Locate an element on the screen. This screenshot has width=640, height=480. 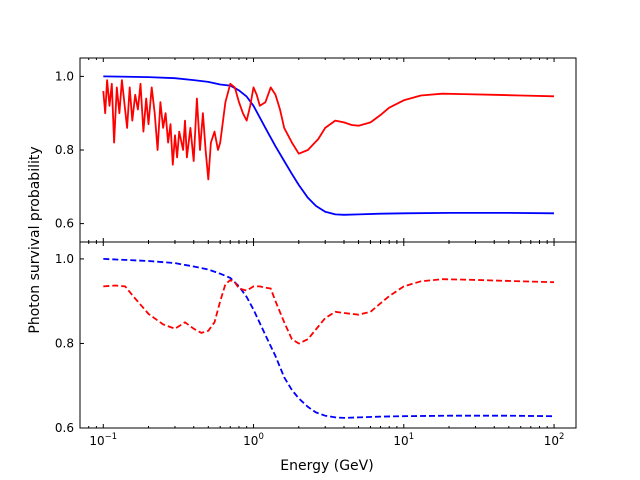
top-y-tick-label: 0.6 is located at coordinates (64, 224).